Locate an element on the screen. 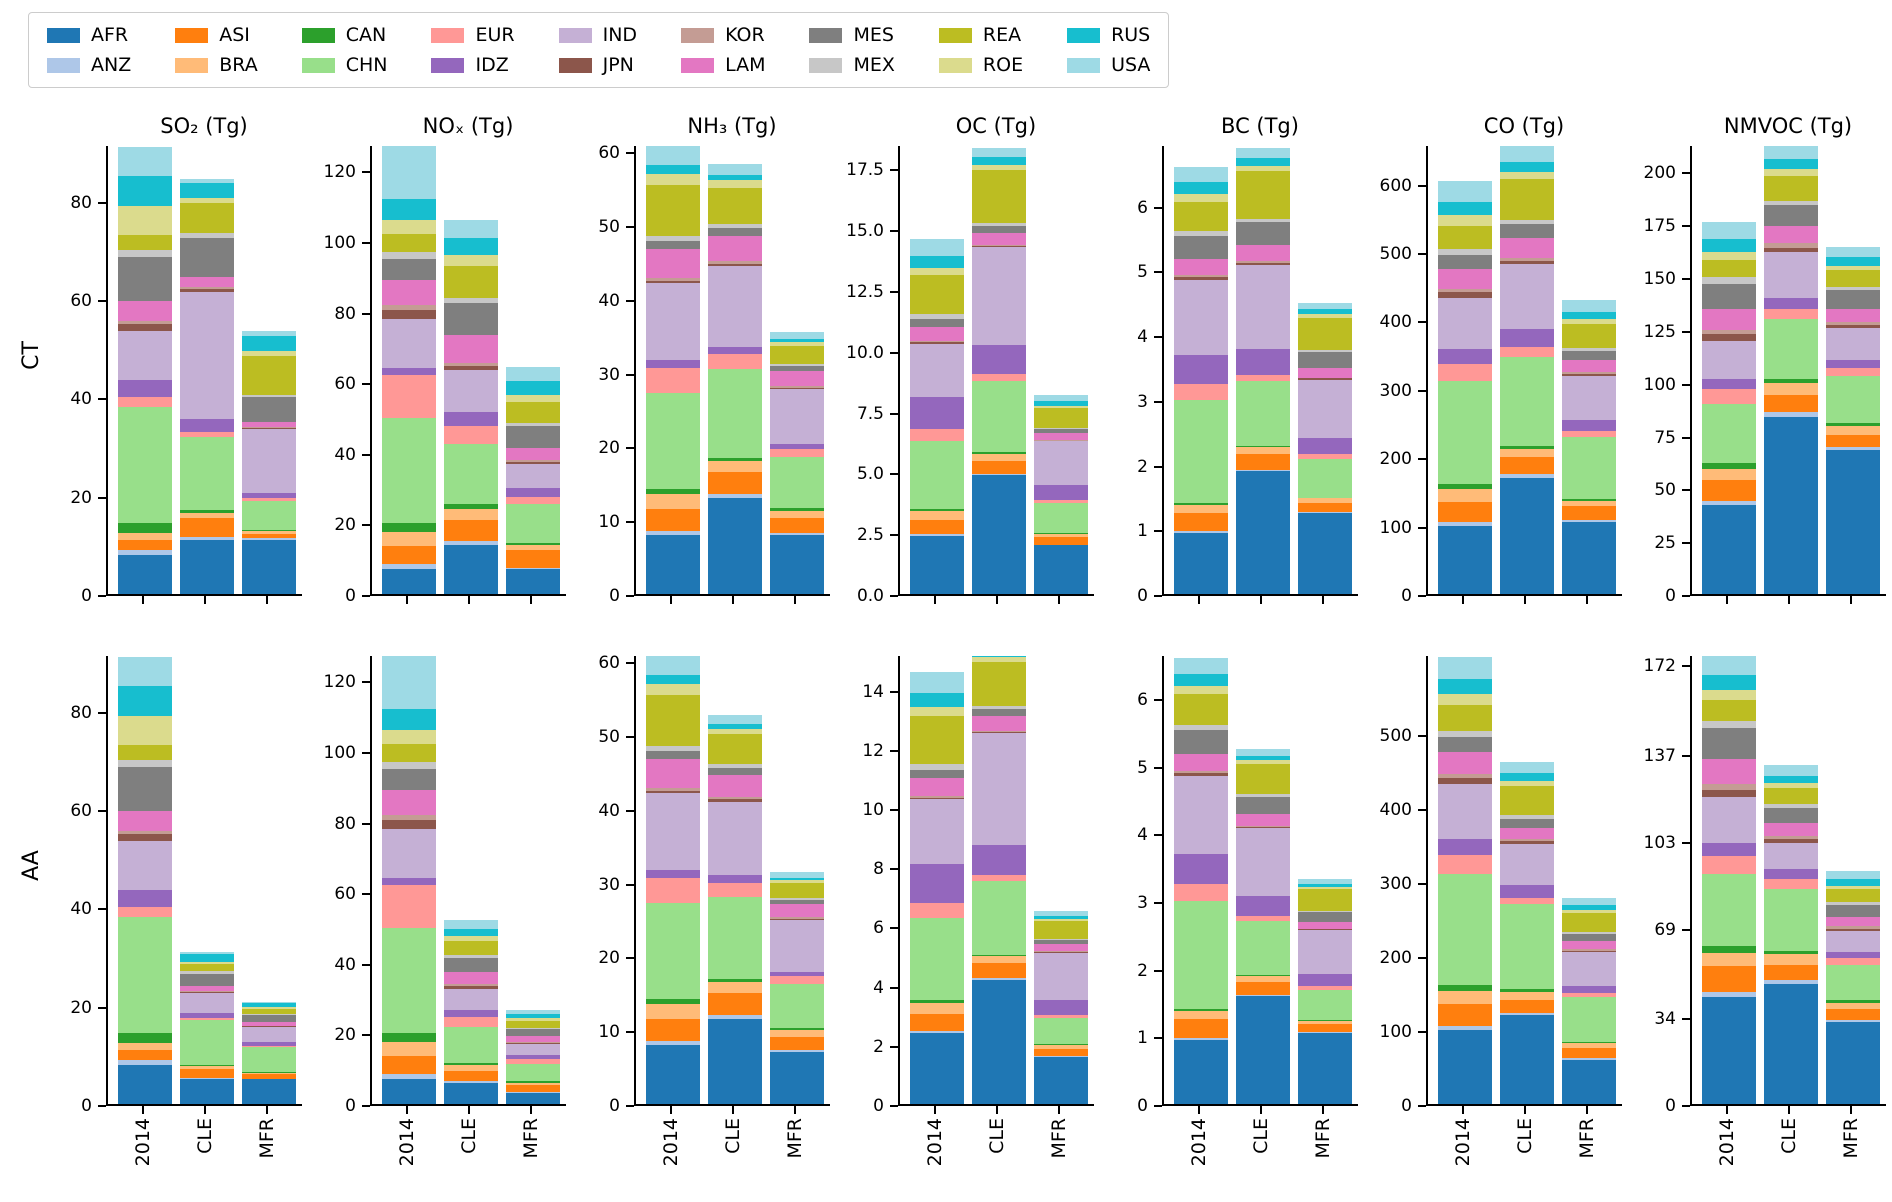 The image size is (1892, 1202). y-axis-aa-nmvoc: 0 34 69 103 137 172 is located at coordinates (1661, 886).